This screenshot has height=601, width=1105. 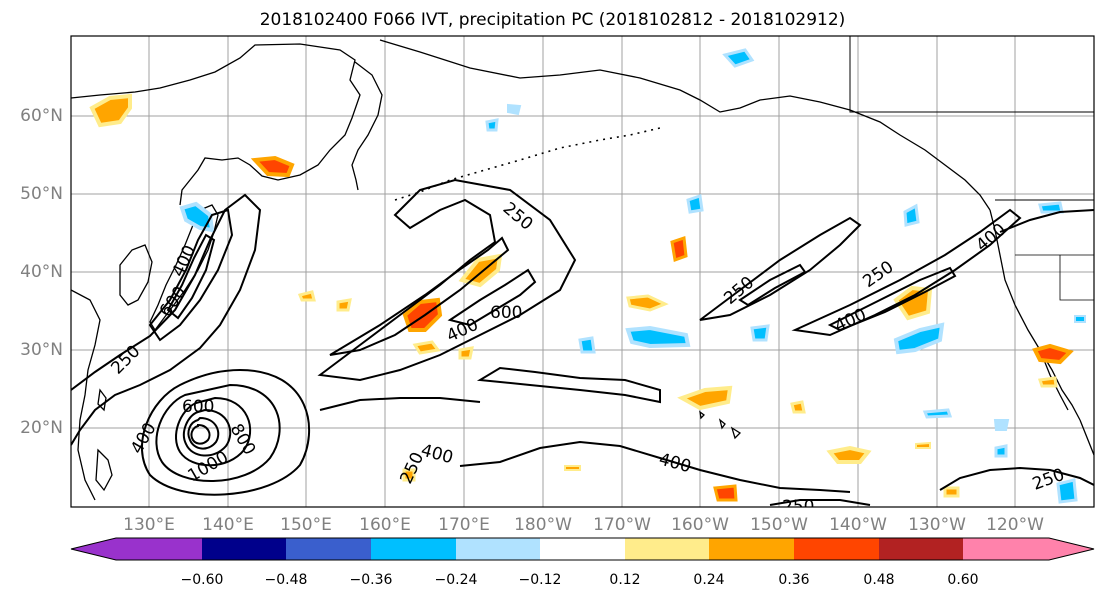 I want to click on lon-label: 150°E, so click(x=306, y=525).